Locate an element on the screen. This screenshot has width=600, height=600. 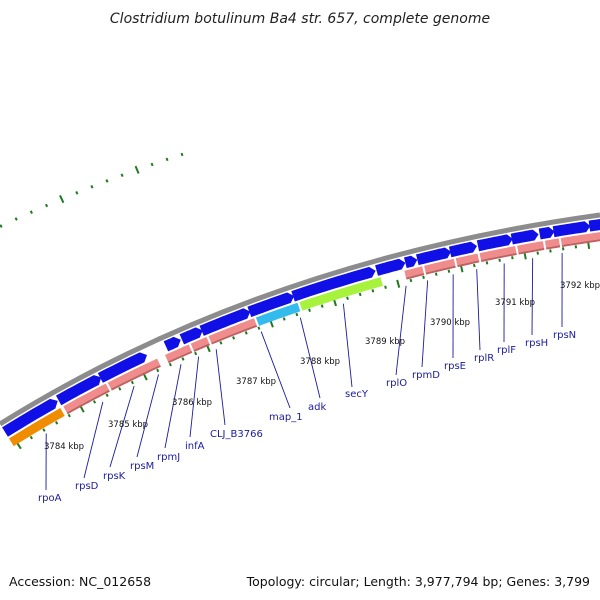
kbp-label: 3791 kbp is located at coordinates (515, 303).